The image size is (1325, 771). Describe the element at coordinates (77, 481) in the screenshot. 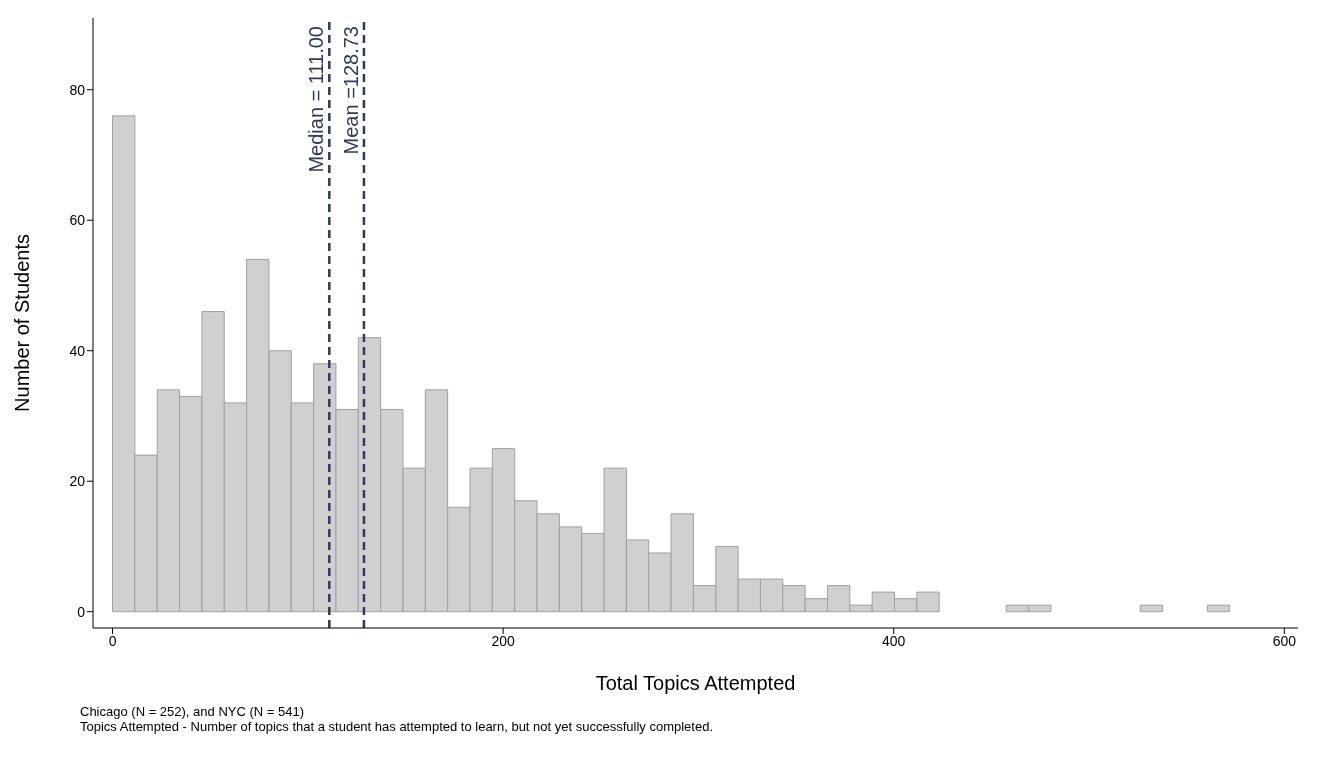

I see `y-tick-label: 20` at that location.